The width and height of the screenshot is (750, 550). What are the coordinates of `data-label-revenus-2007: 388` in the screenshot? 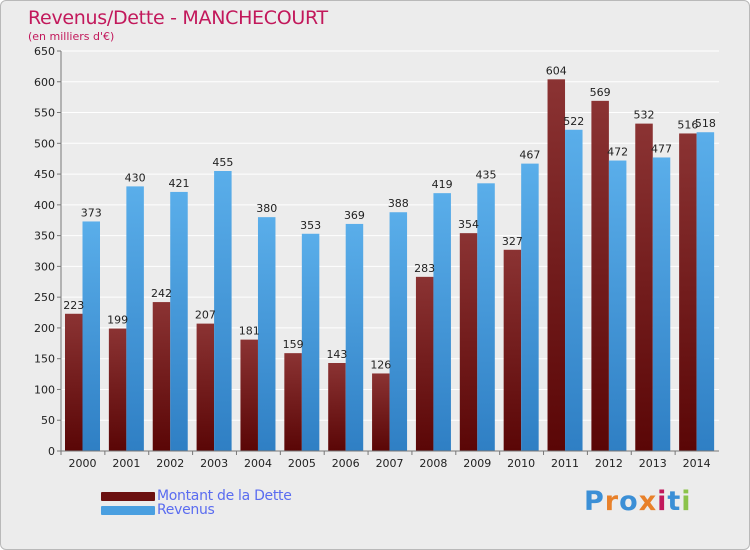 It's located at (398, 203).